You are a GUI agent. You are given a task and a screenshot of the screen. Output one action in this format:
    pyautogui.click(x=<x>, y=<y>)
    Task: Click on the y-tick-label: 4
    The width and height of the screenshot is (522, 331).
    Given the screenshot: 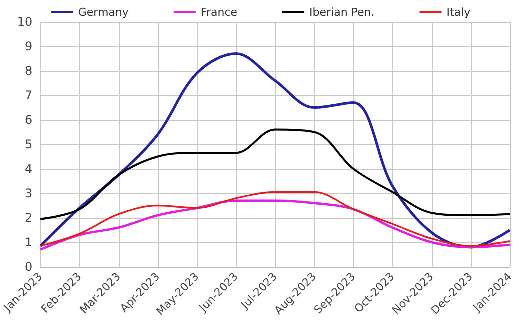 What is the action you would take?
    pyautogui.click(x=28, y=169)
    